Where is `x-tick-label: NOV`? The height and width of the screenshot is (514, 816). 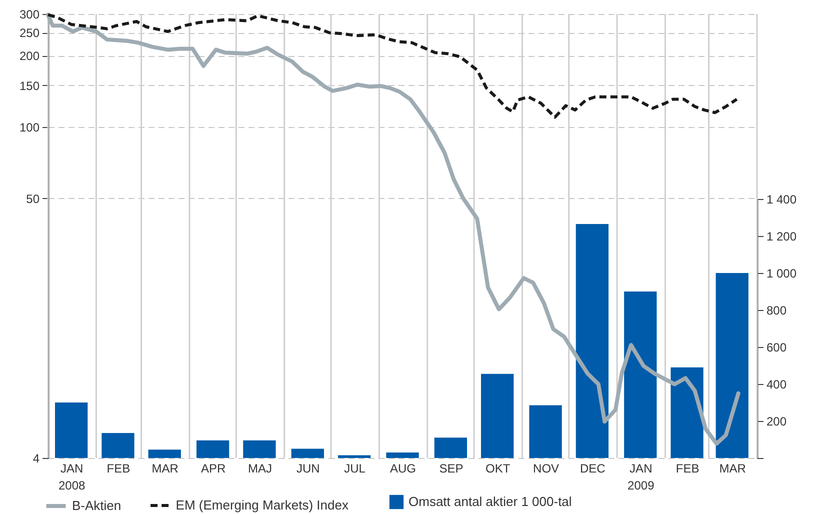
x-tick-label: NOV is located at coordinates (546, 469).